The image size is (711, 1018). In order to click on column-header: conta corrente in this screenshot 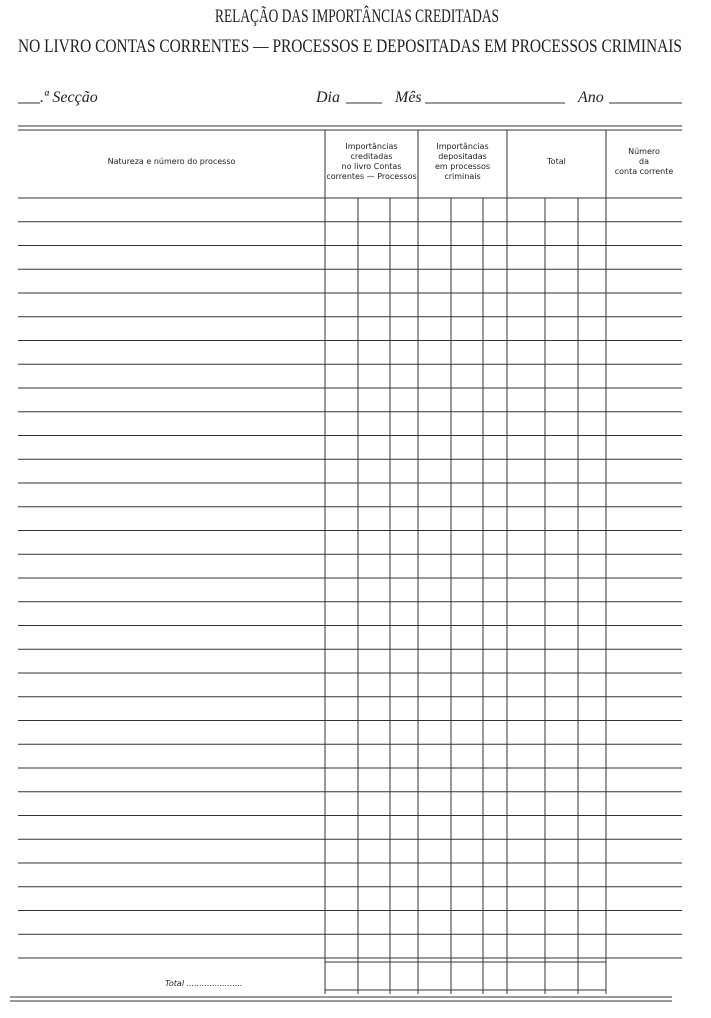, I will do `click(644, 171)`.